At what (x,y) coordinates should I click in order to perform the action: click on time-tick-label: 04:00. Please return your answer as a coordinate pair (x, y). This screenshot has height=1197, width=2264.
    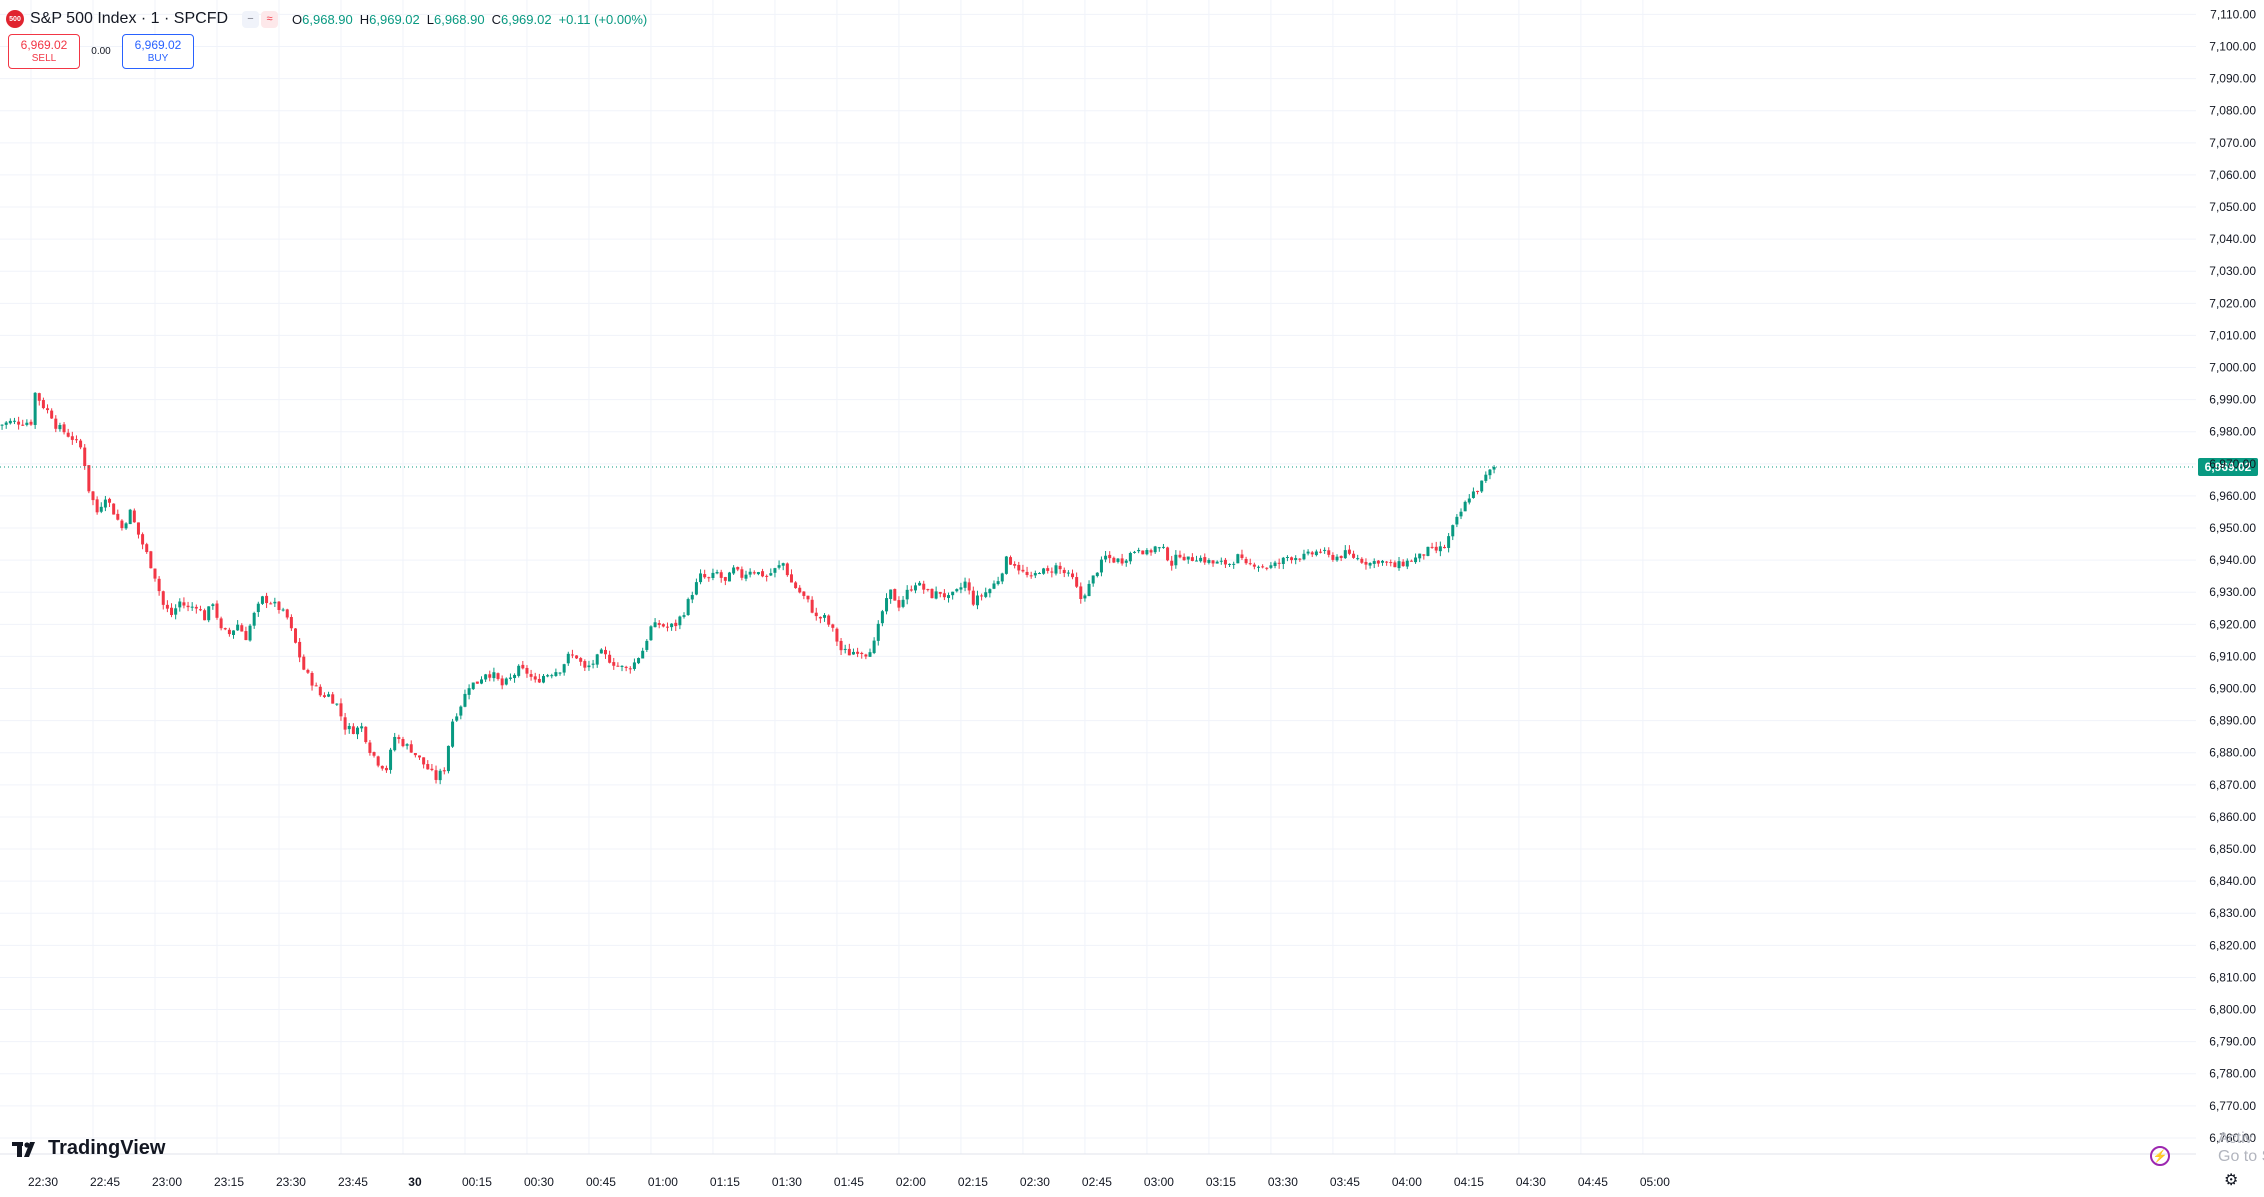
    Looking at the image, I should click on (1407, 1182).